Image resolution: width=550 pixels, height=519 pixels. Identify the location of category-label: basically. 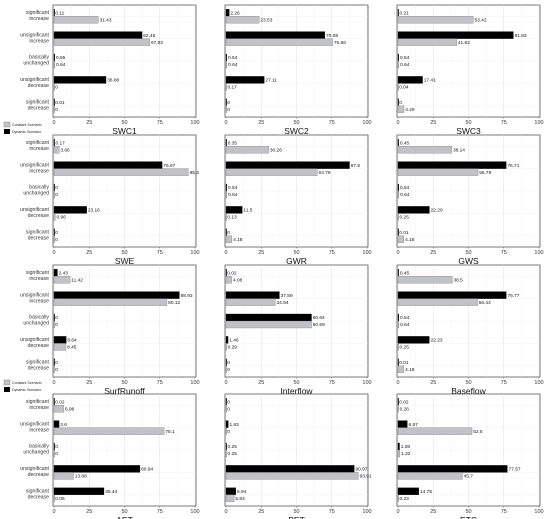
(39, 188).